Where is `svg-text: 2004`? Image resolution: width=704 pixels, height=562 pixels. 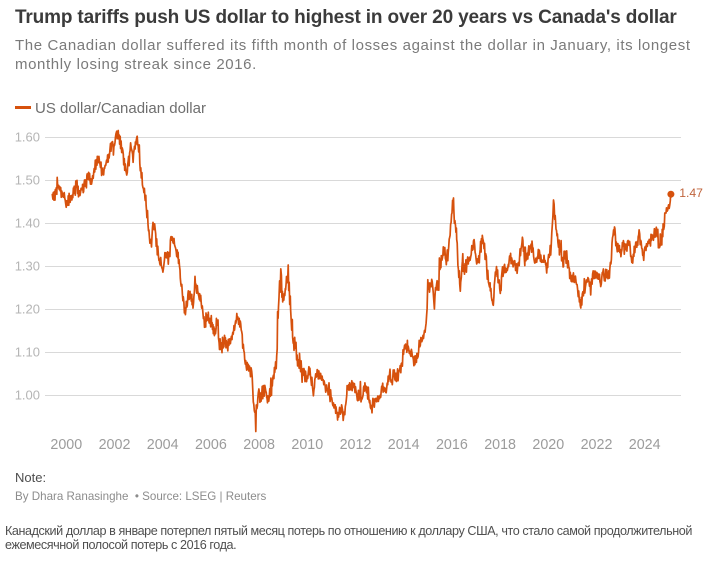 svg-text: 2004 is located at coordinates (163, 445).